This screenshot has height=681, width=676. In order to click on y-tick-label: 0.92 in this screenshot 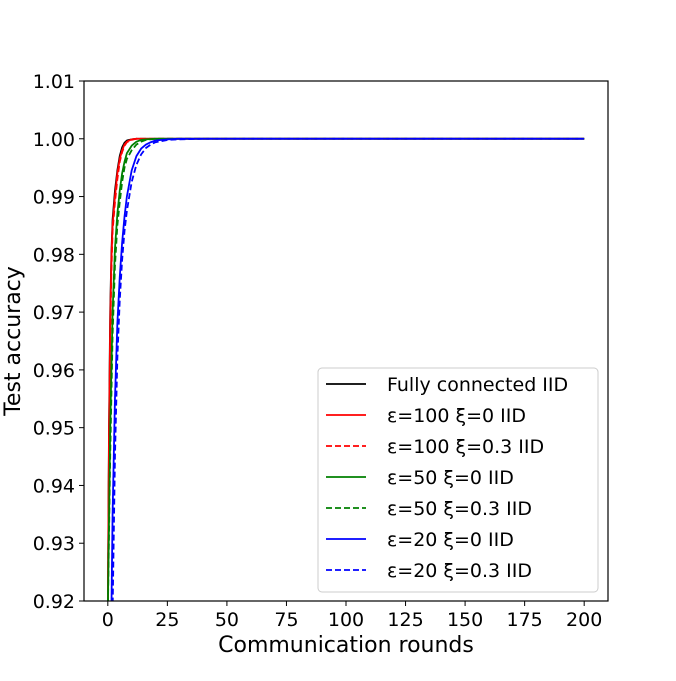, I will do `click(54, 602)`.